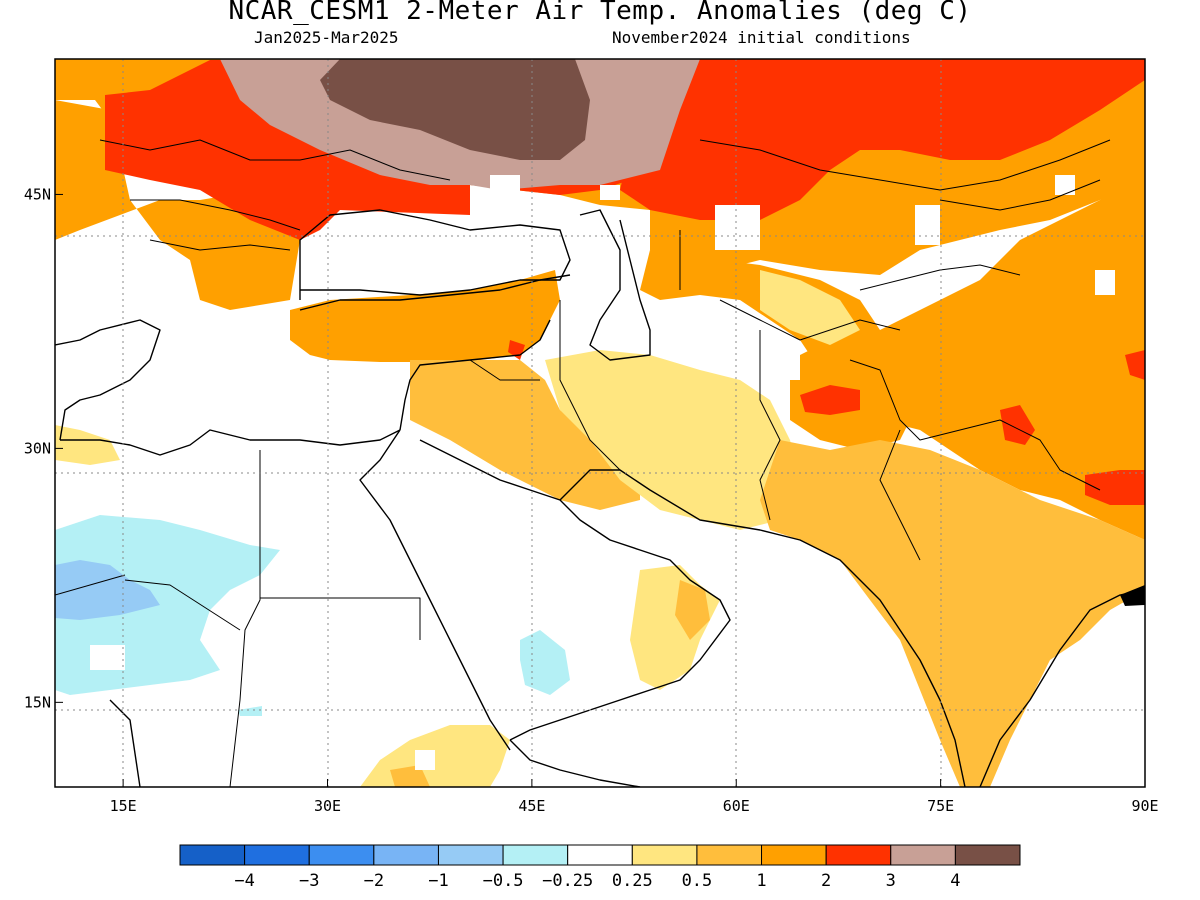 Image resolution: width=1200 pixels, height=900 pixels. What do you see at coordinates (632, 881) in the screenshot?
I see `colorbar-label: 0.25` at bounding box center [632, 881].